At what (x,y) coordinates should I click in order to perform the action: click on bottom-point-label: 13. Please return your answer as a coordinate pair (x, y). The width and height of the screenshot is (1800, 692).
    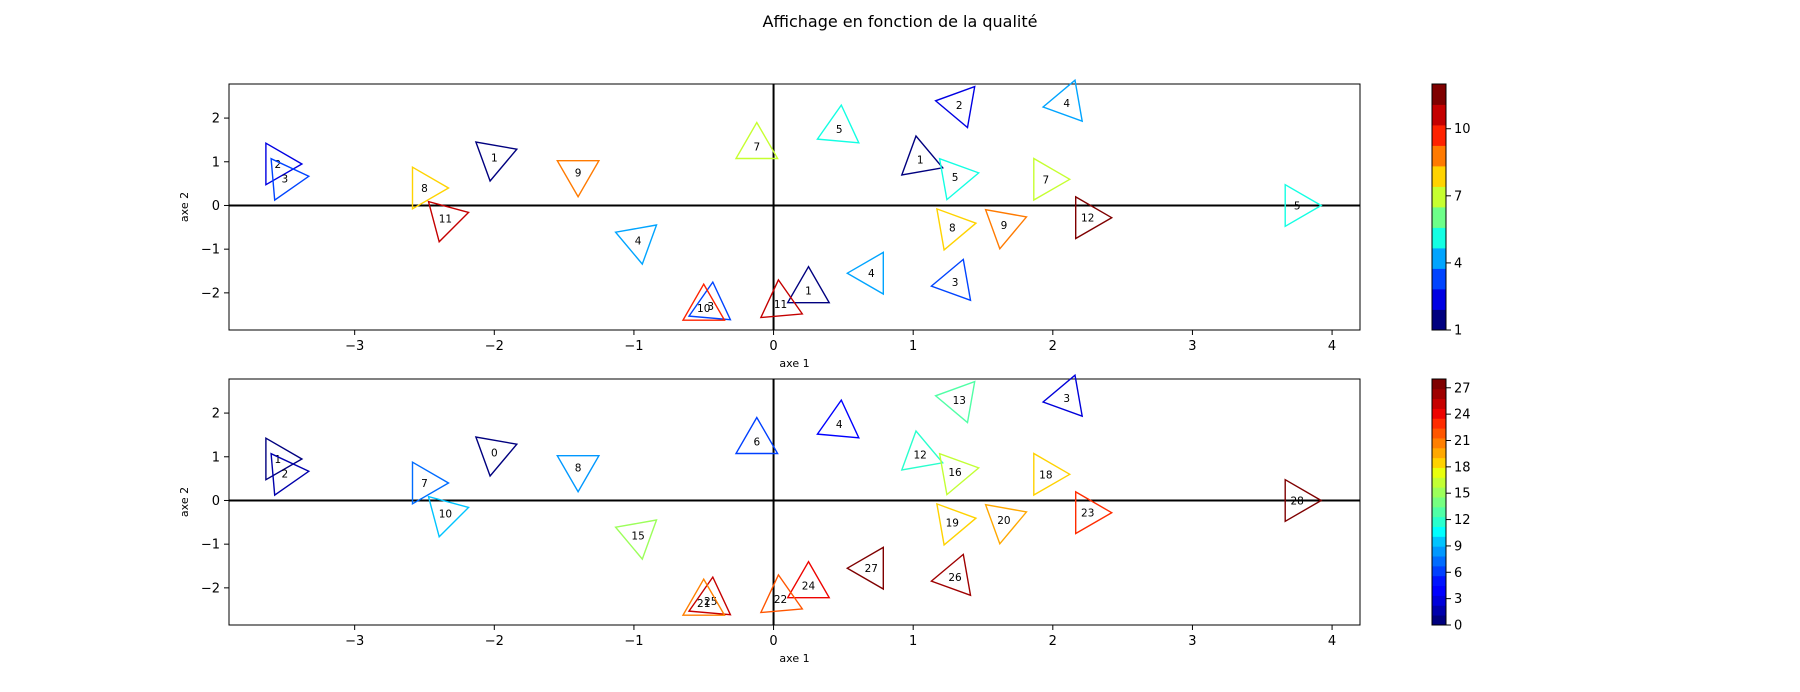
    Looking at the image, I should click on (959, 401).